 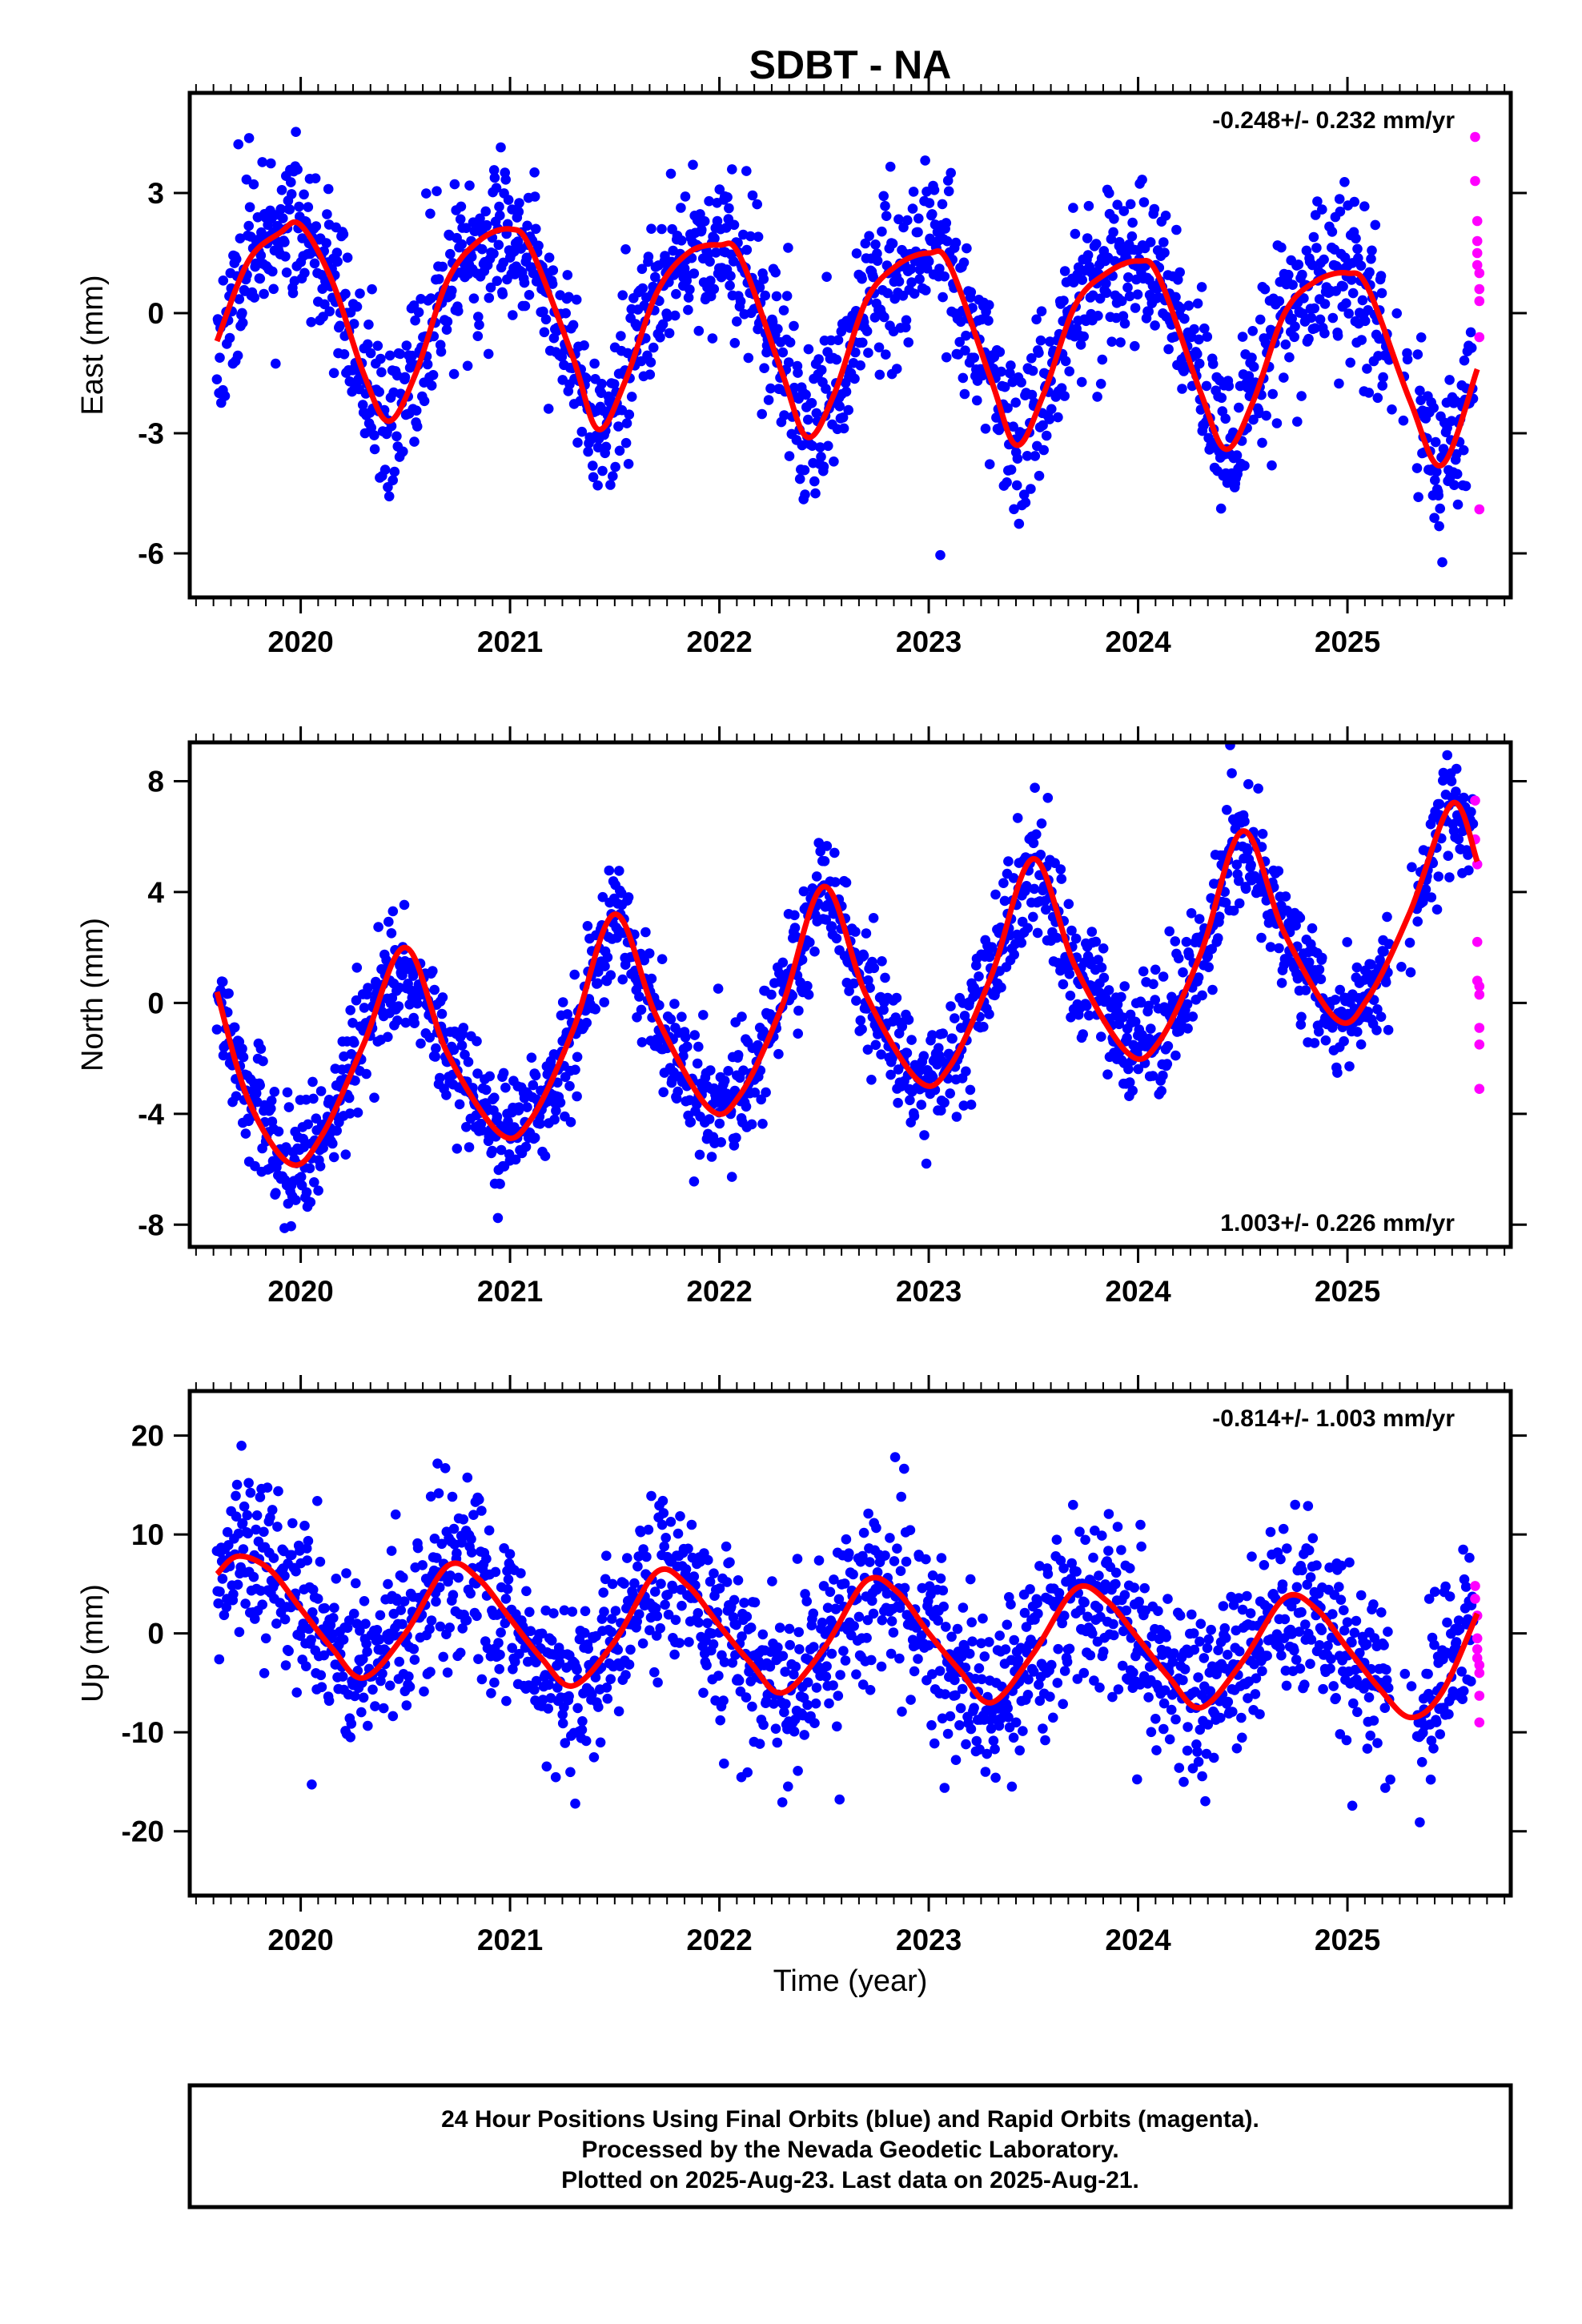 I want to click on rapid-orbit-points, so click(x=1477, y=945).